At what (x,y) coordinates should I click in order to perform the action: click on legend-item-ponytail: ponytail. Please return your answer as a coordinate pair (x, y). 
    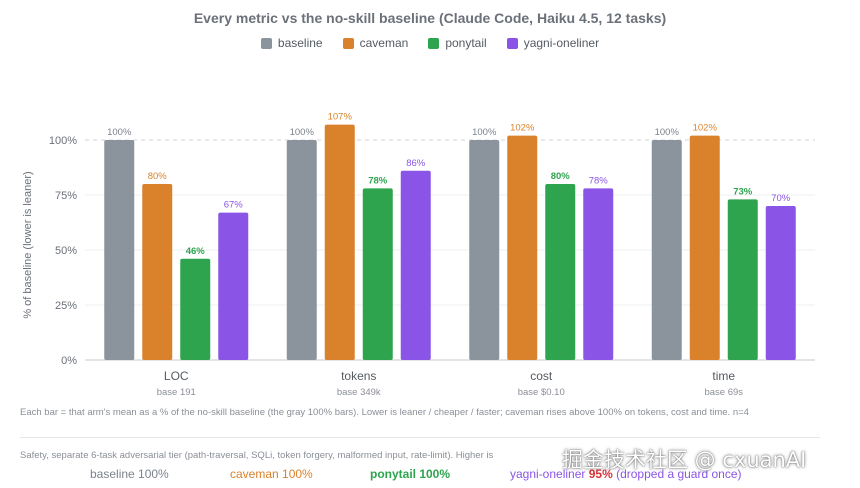
    Looking at the image, I should click on (457, 43).